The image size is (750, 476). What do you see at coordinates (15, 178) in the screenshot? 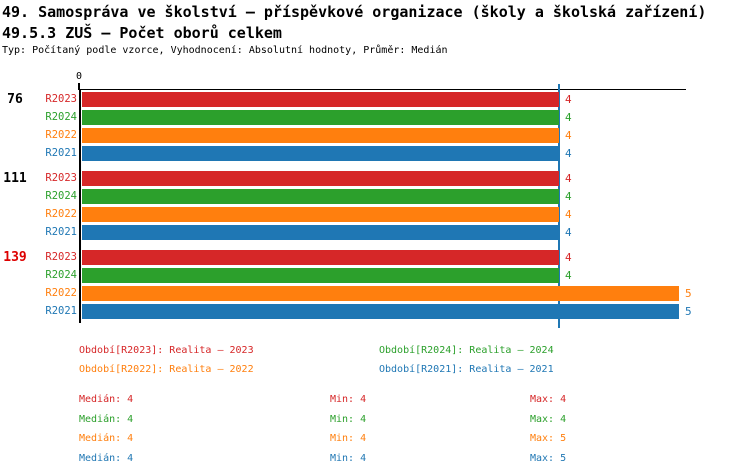
I see `group-label: 111` at bounding box center [15, 178].